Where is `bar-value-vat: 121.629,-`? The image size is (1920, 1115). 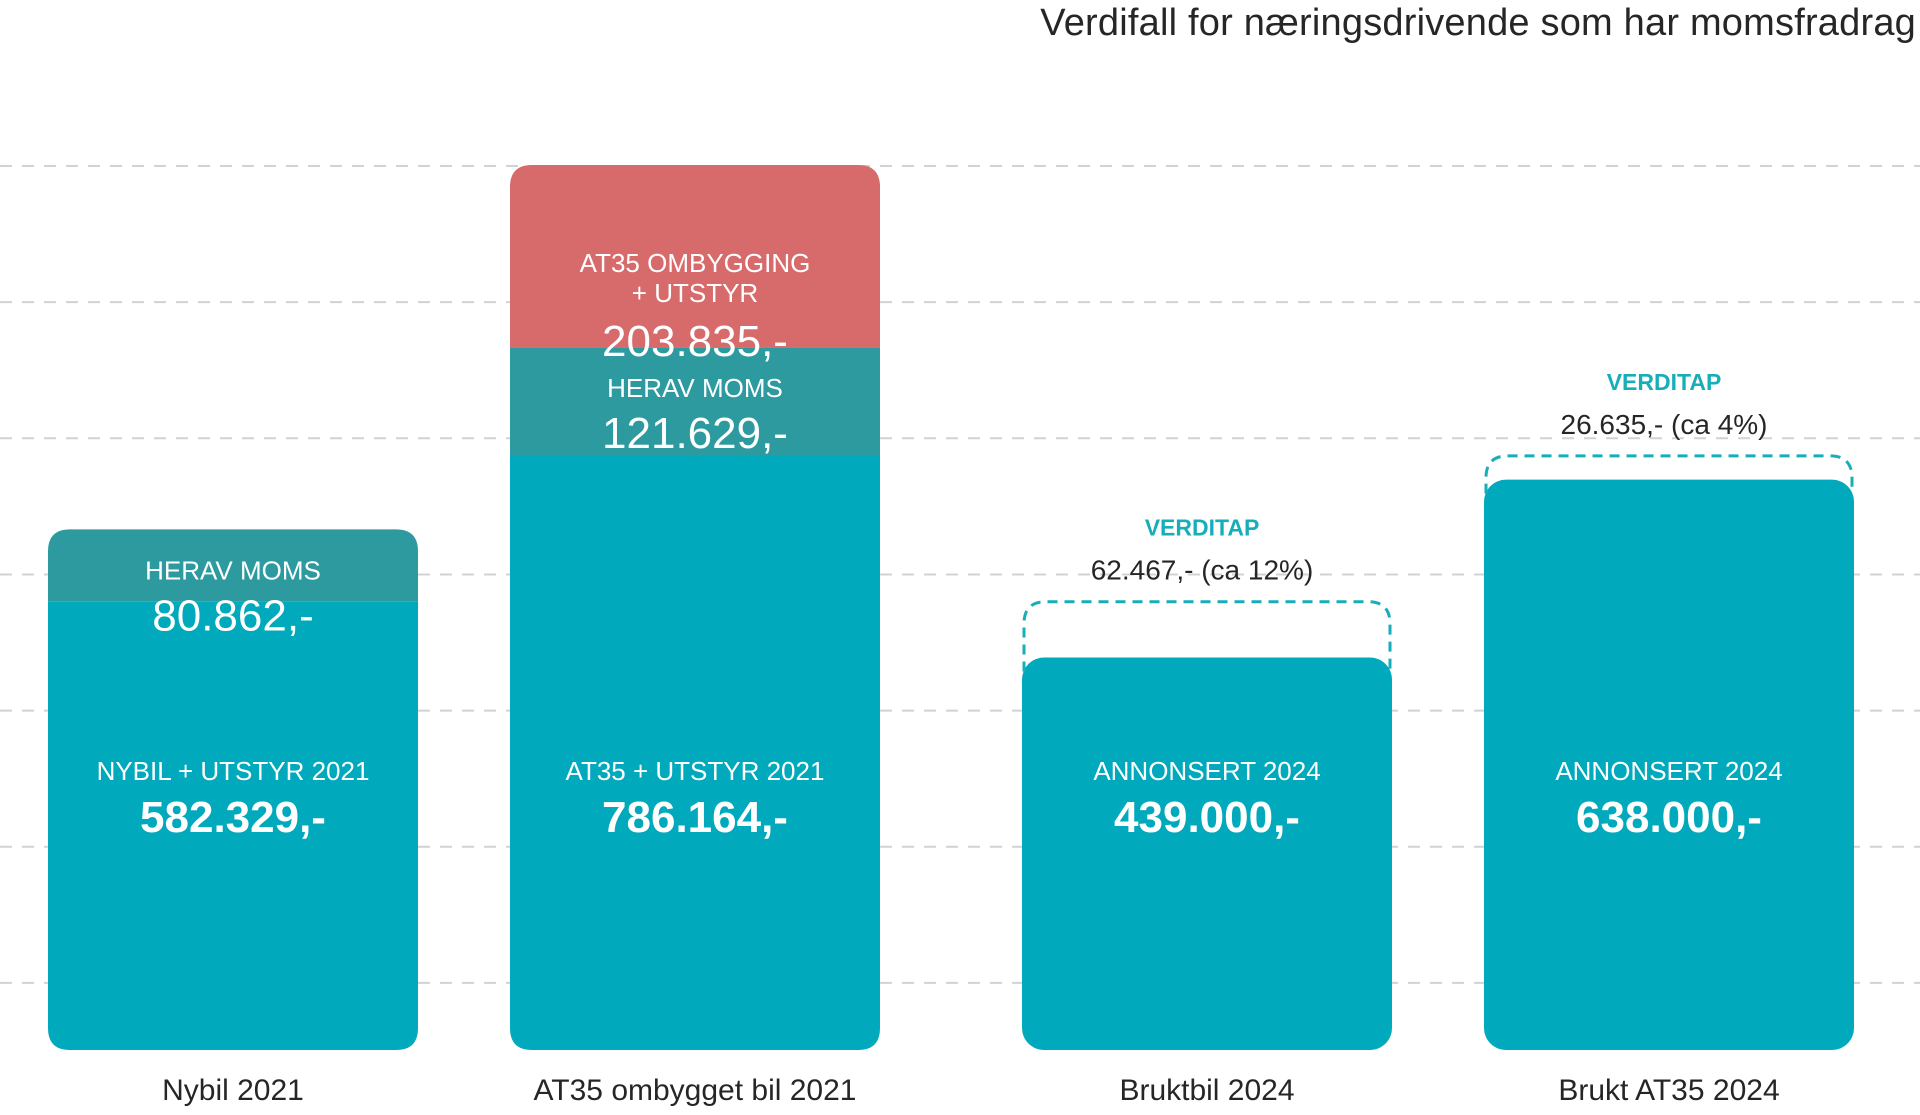 bar-value-vat: 121.629,- is located at coordinates (695, 433).